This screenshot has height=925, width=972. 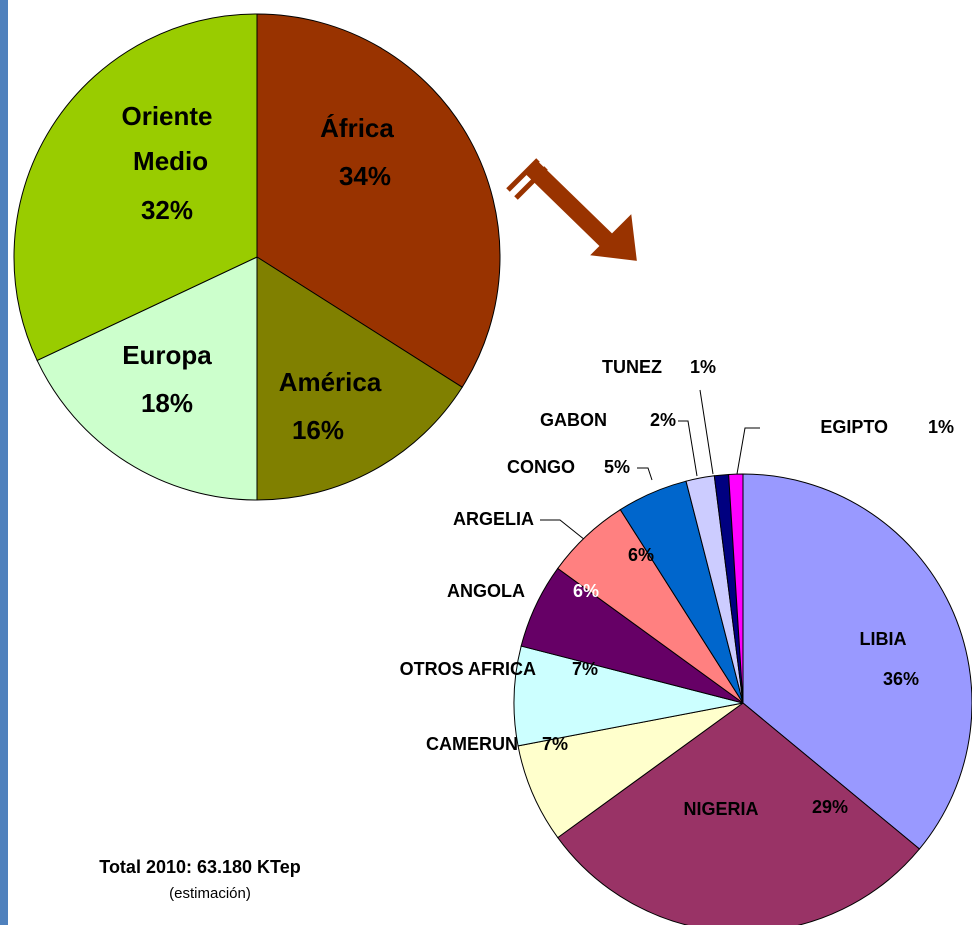 I want to click on detail-note: (estimación), so click(x=210, y=893).